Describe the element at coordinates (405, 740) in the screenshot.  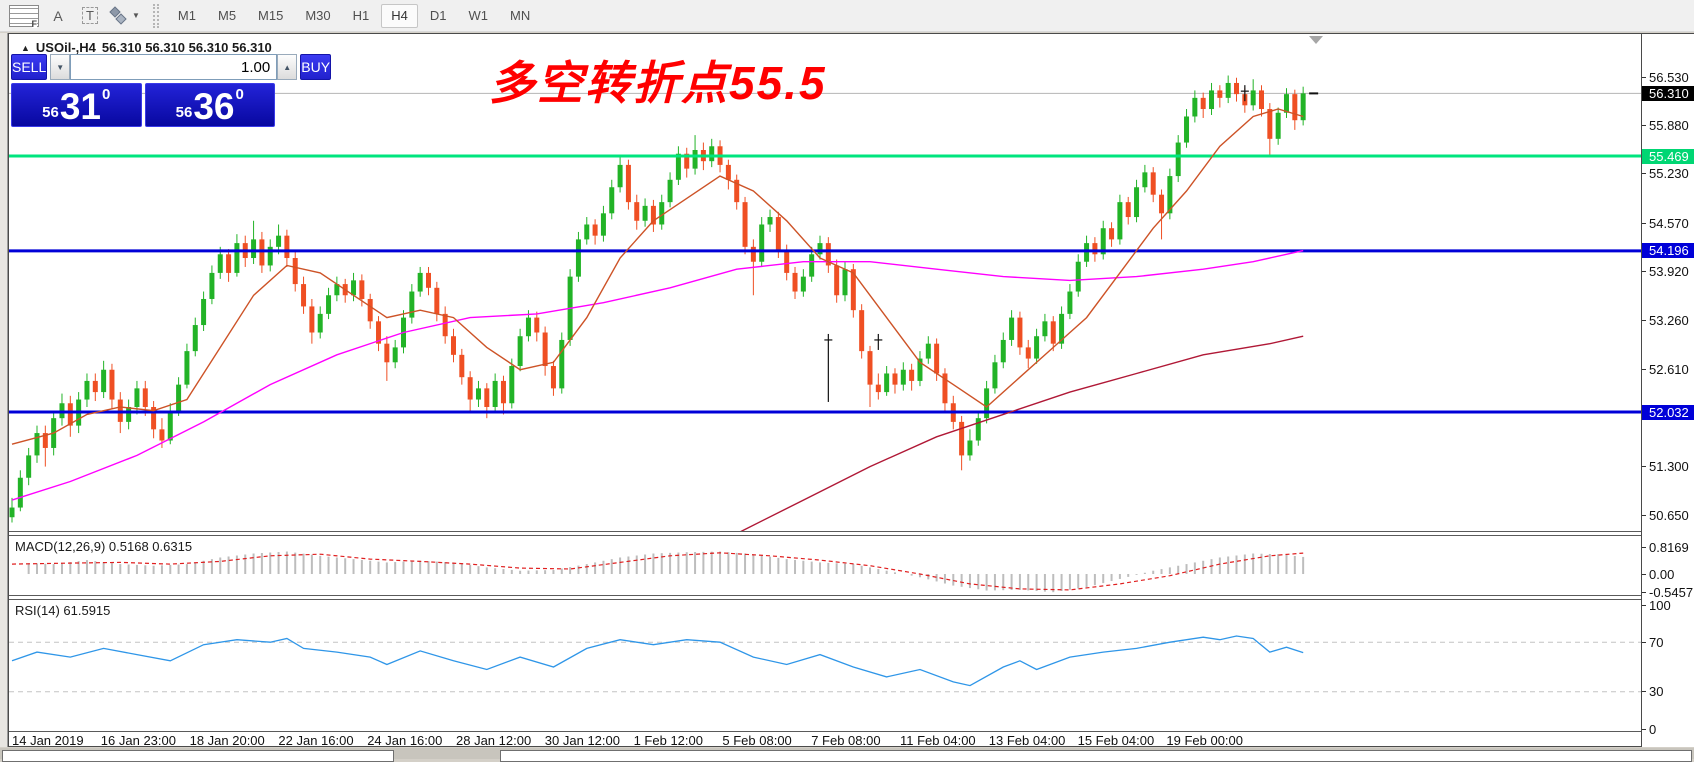
I see `time-axis-label: 24 Jan 16:00` at that location.